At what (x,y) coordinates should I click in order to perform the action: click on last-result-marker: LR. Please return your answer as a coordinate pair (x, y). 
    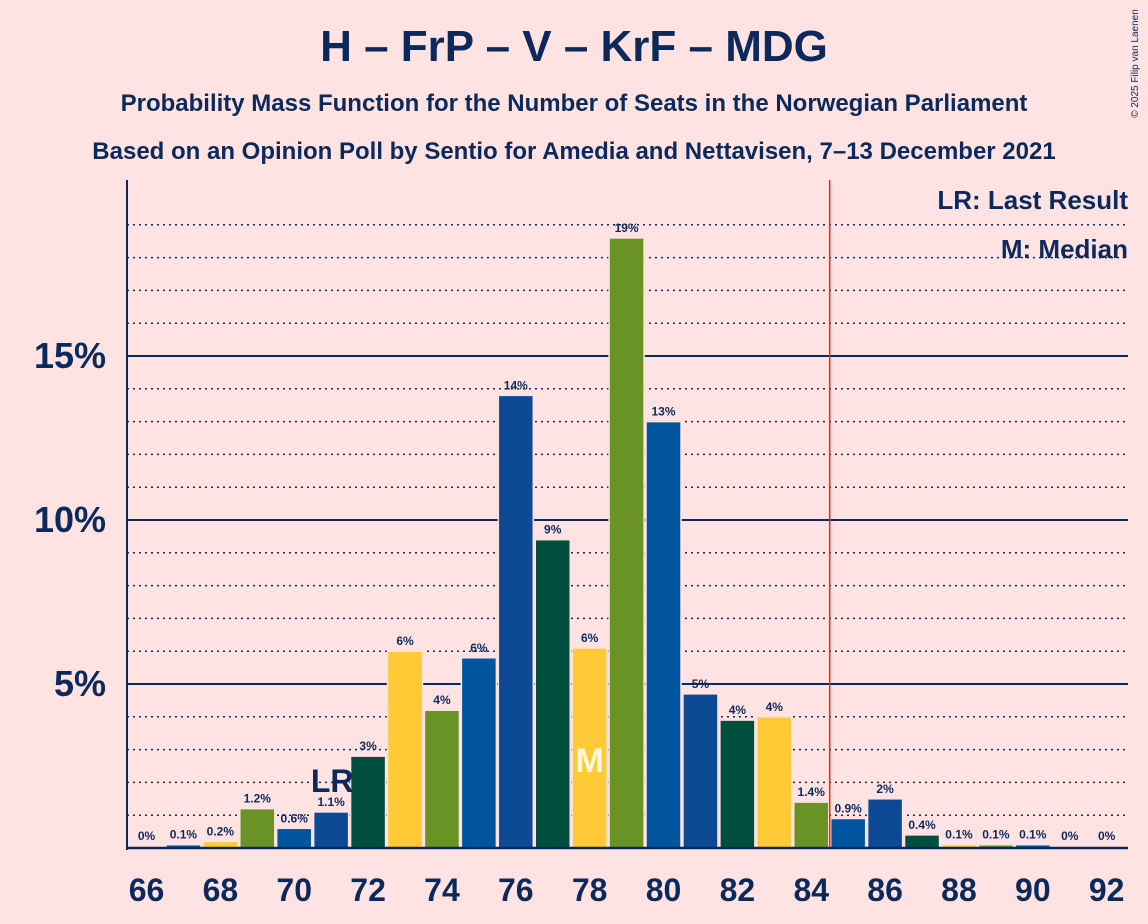
    Looking at the image, I should click on (332, 781).